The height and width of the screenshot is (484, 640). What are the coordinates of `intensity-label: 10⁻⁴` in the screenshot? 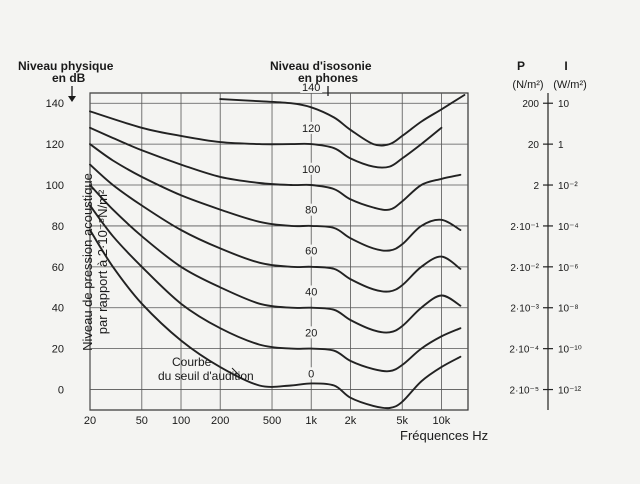 It's located at (568, 227).